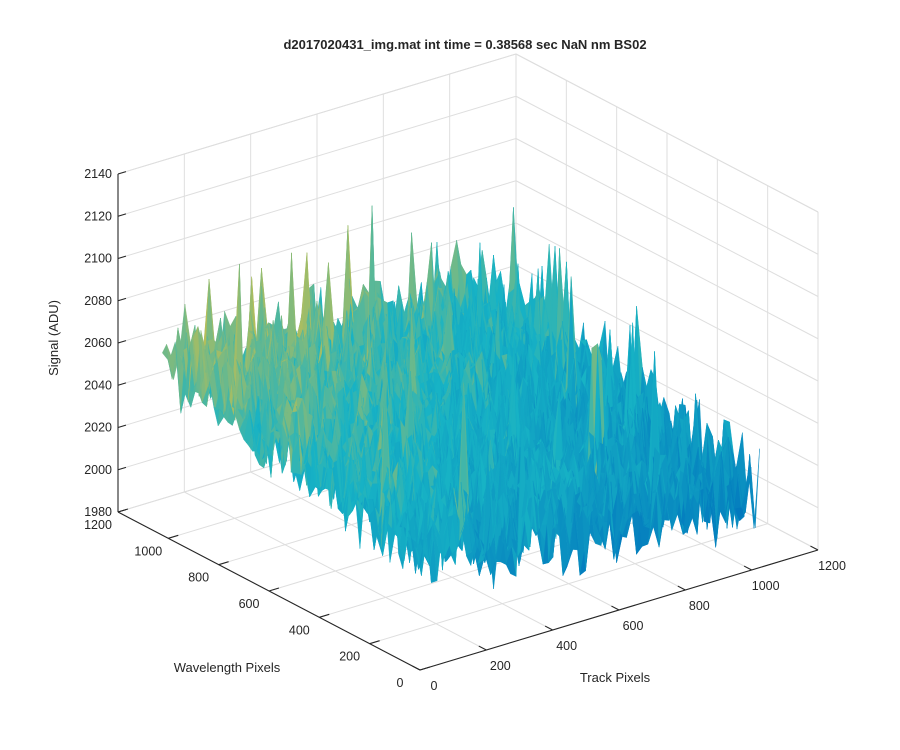 This screenshot has width=900, height=750. I want to click on y-tick-label: 400, so click(299, 630).